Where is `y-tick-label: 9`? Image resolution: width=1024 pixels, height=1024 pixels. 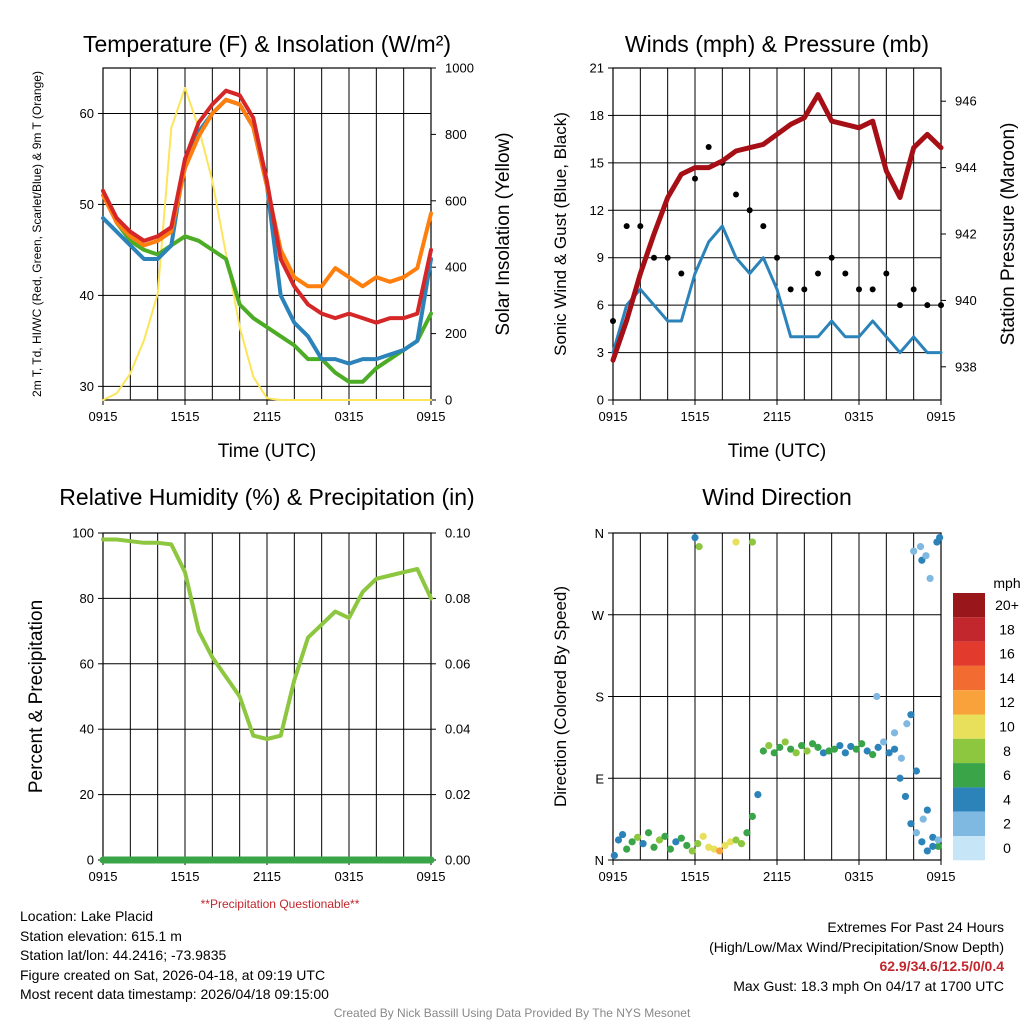 y-tick-label: 9 is located at coordinates (600, 257).